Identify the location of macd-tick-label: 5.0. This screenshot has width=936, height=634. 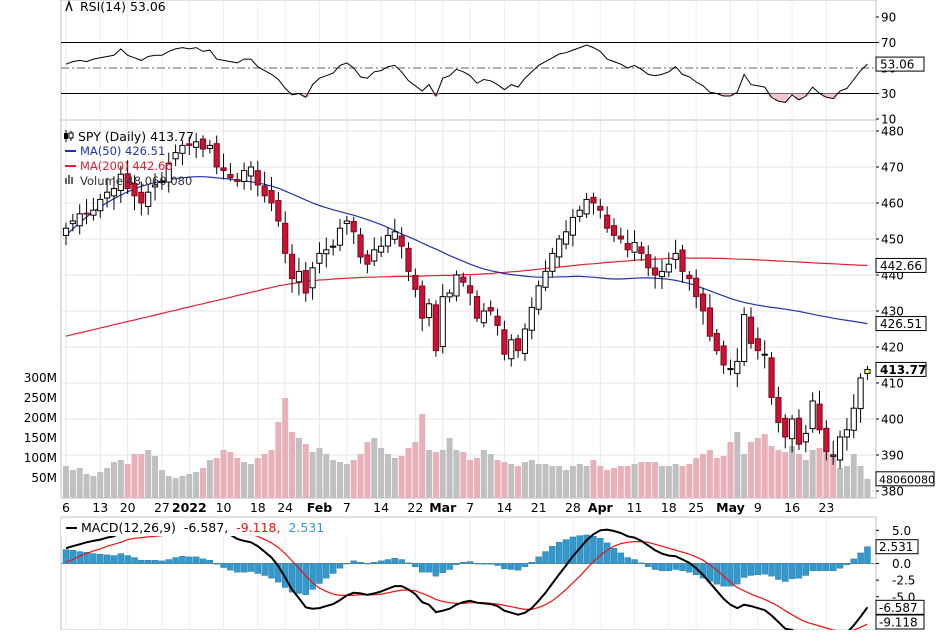
(901, 531).